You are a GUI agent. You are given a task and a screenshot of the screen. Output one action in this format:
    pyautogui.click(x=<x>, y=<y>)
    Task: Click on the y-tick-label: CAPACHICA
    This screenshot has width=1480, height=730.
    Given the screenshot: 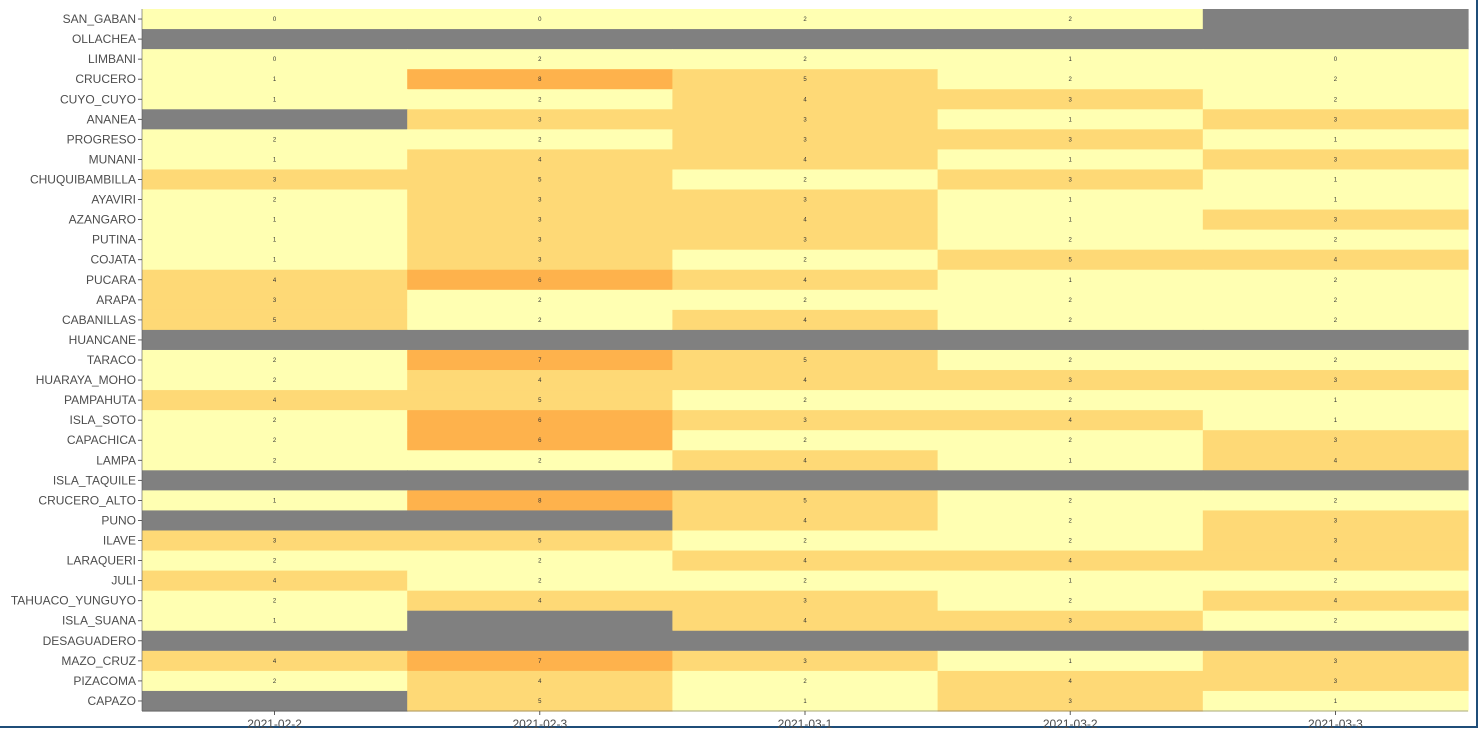 What is the action you would take?
    pyautogui.click(x=101, y=440)
    